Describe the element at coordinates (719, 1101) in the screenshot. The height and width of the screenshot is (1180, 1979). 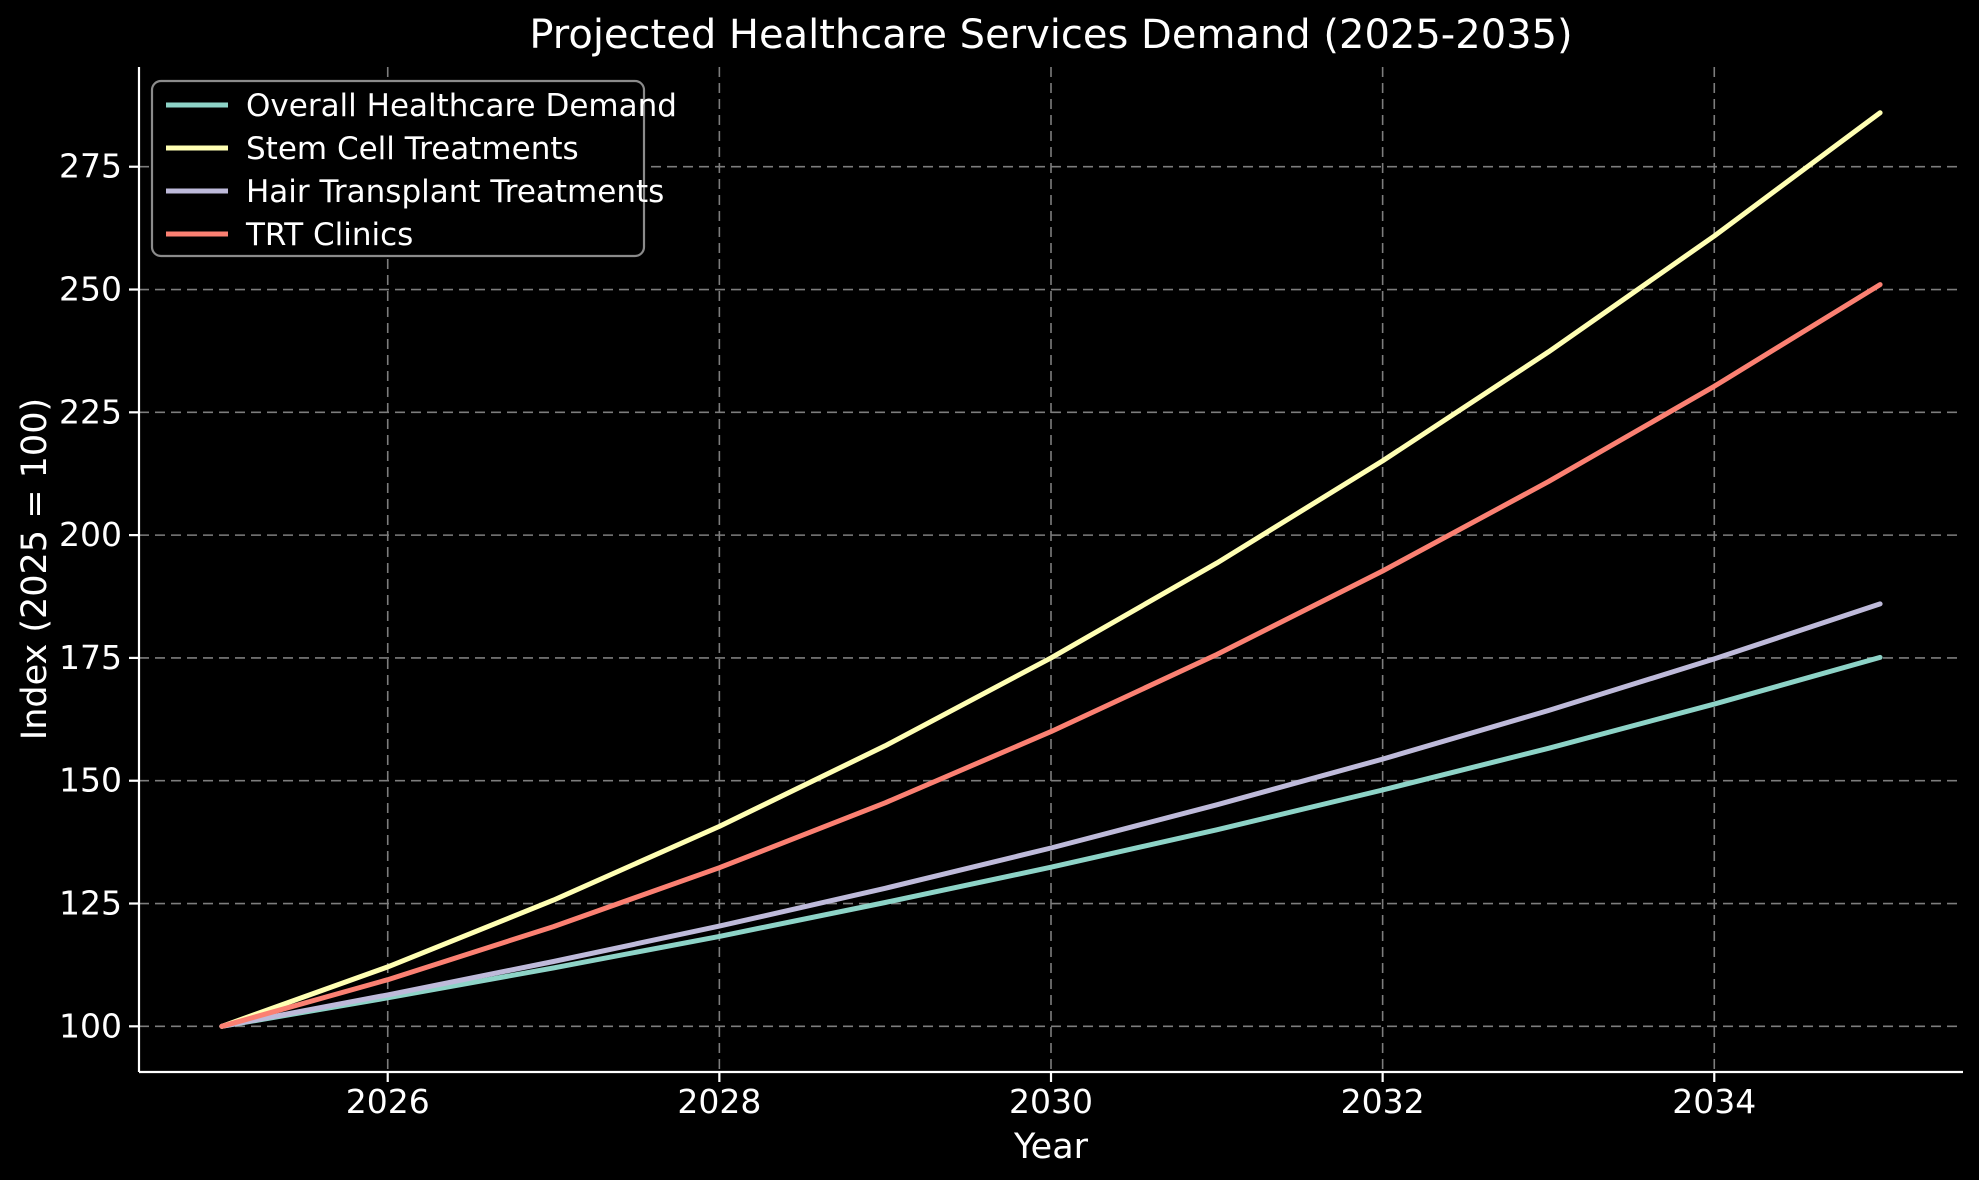
I see `x-tick-label: 2028` at that location.